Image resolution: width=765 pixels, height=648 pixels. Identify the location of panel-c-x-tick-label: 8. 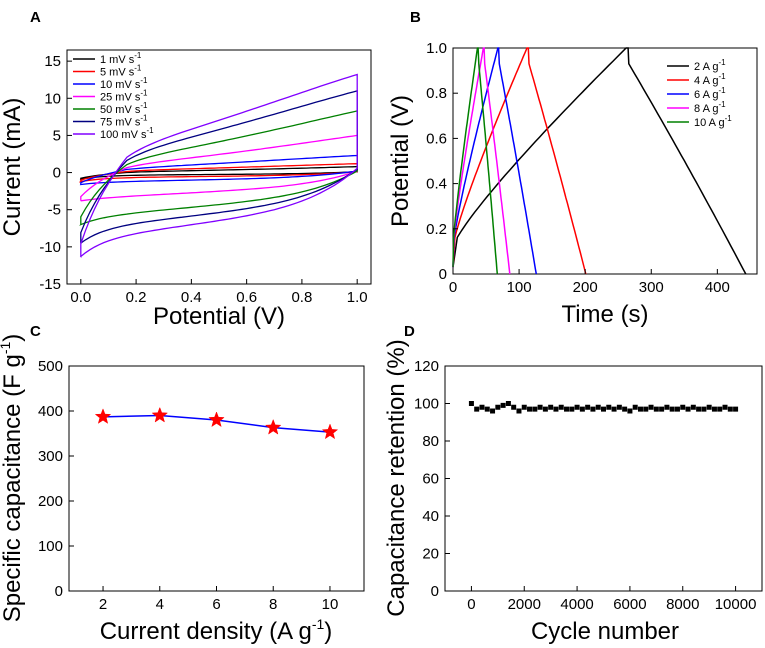
(273, 604).